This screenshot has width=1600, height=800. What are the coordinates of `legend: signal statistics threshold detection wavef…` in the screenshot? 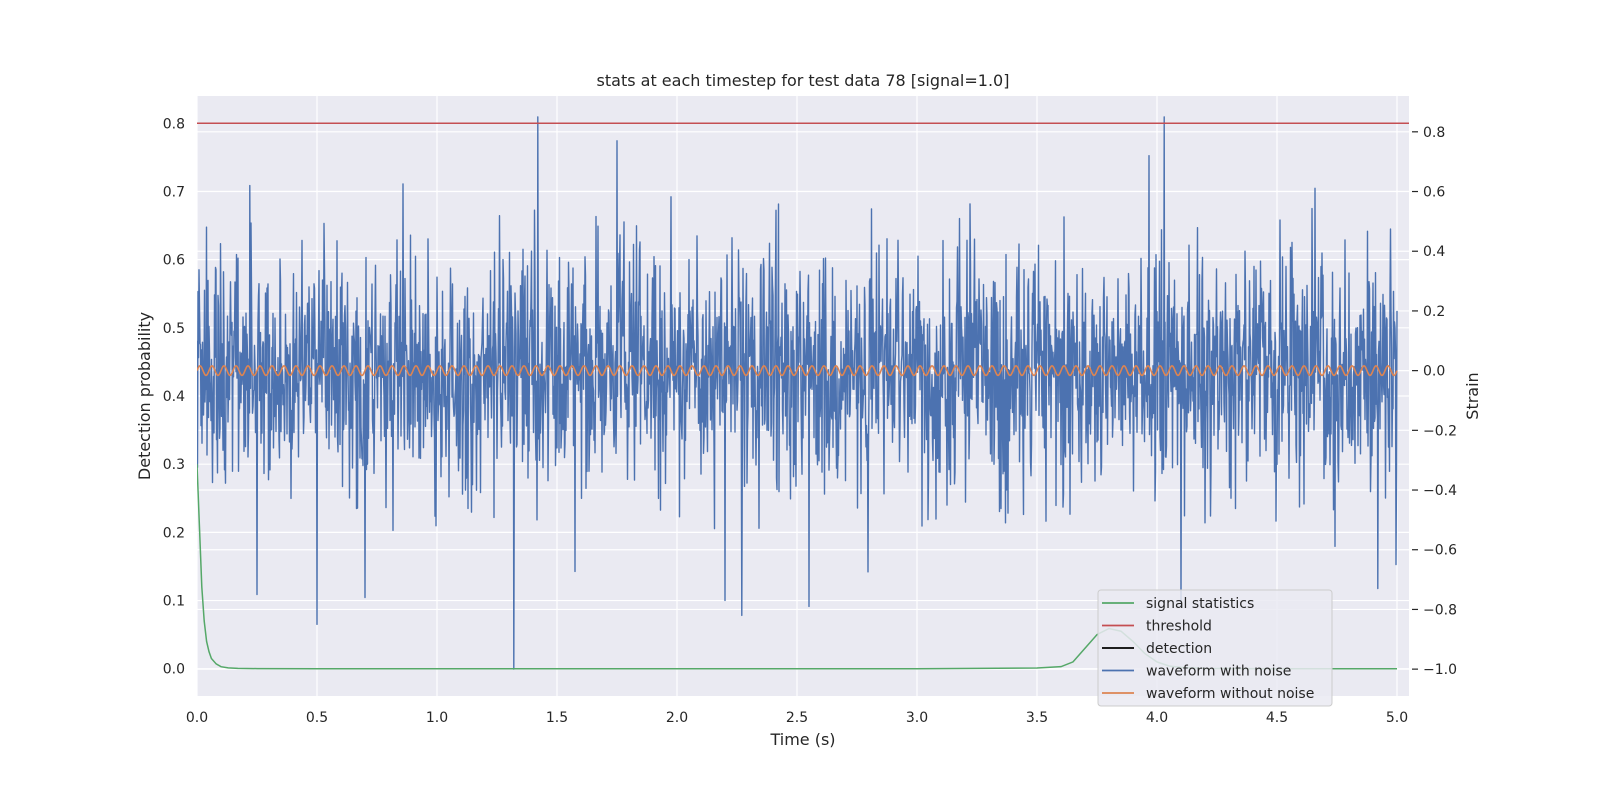 It's located at (1215, 648).